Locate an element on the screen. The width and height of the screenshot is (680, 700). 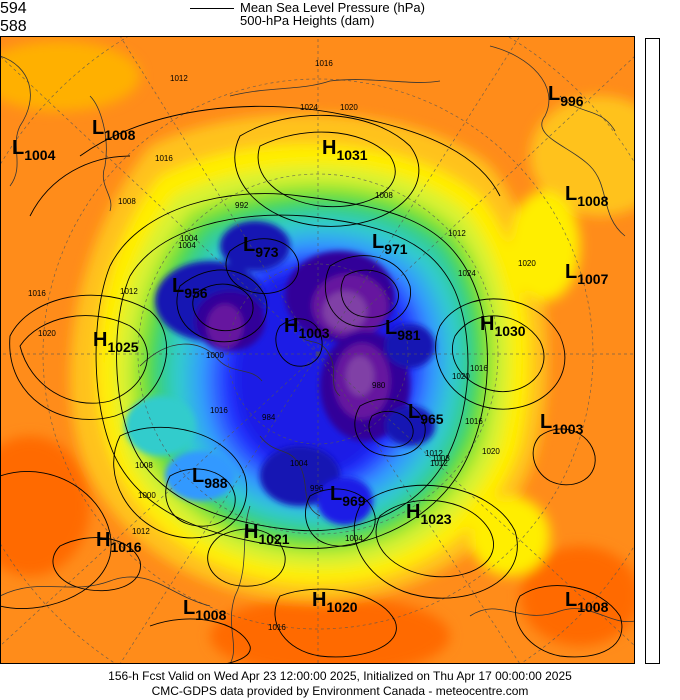
colorbar-frame is located at coordinates (652, 351).